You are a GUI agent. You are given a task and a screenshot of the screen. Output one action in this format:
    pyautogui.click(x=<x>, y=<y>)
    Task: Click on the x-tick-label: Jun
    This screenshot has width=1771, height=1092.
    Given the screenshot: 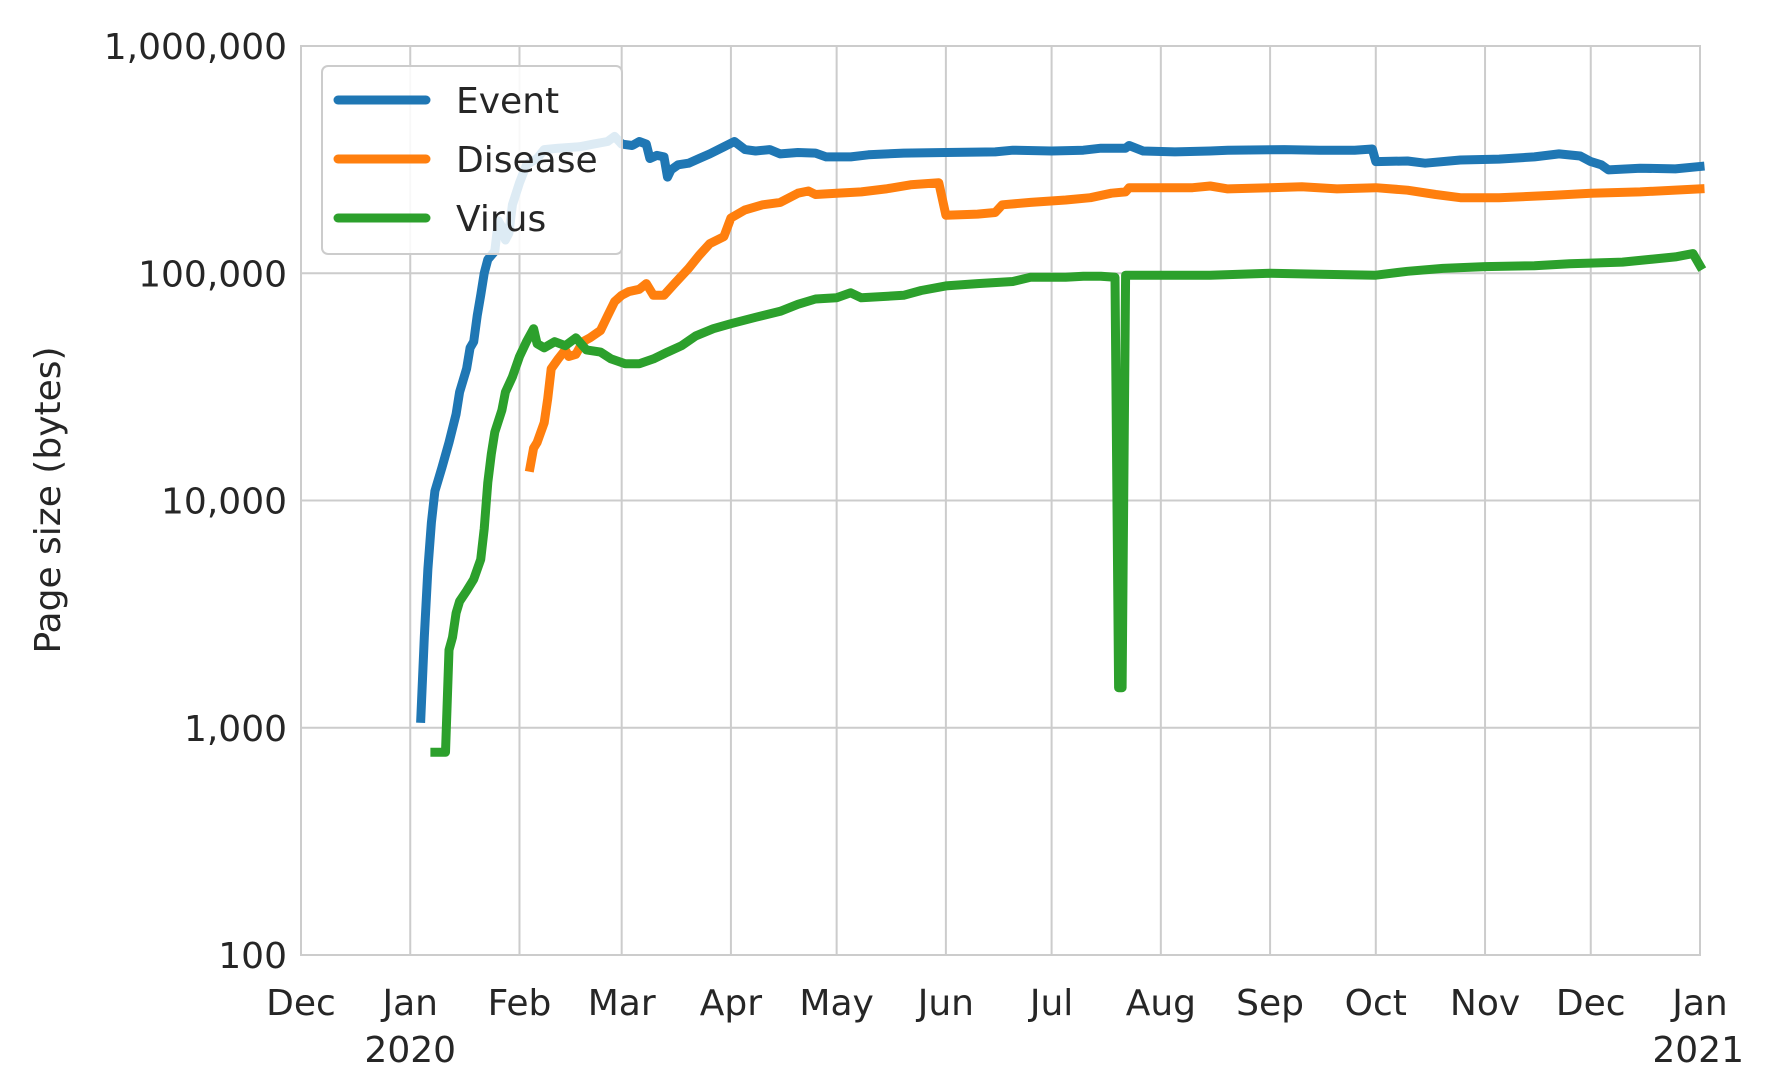 What is the action you would take?
    pyautogui.click(x=945, y=1003)
    